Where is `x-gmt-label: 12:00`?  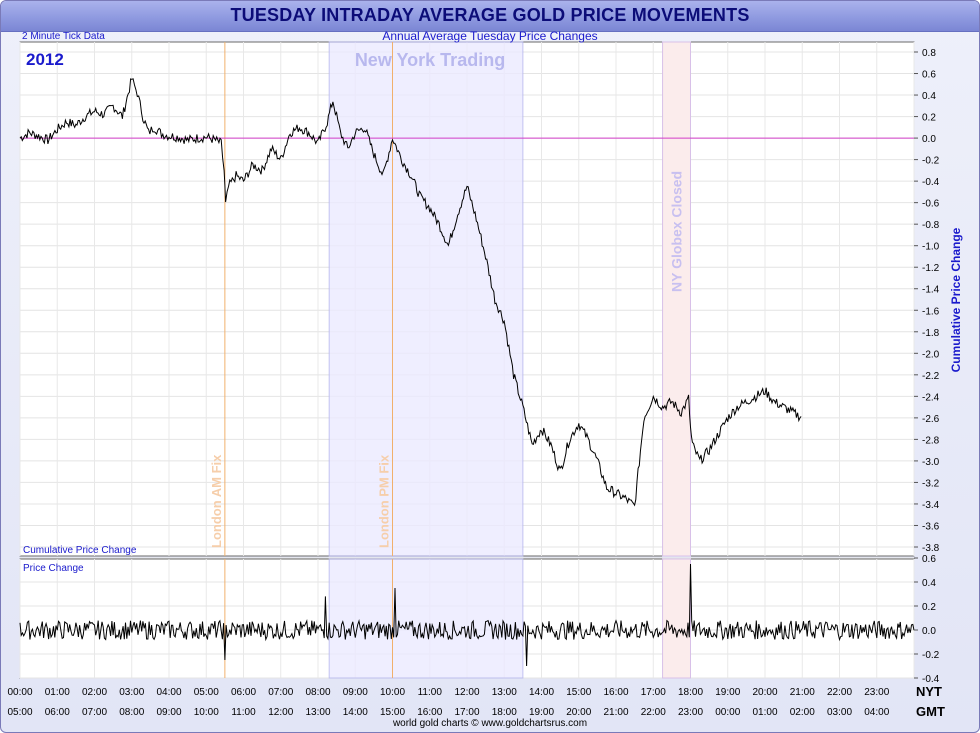 x-gmt-label: 12:00 is located at coordinates (280, 712).